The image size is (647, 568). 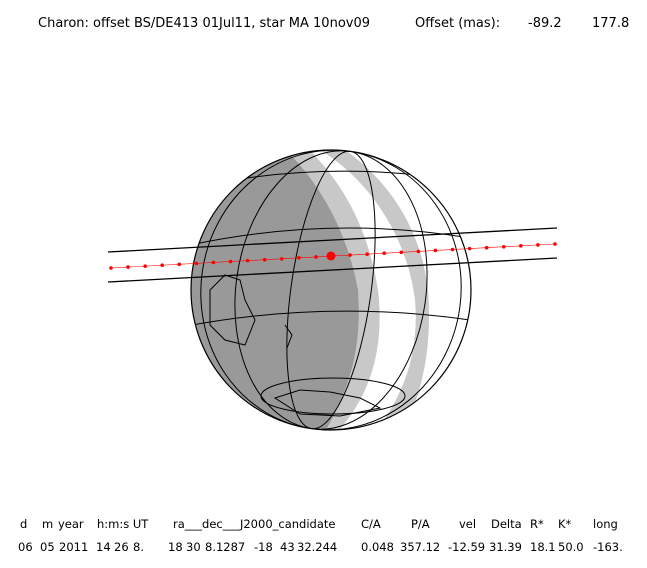 I want to click on offset-label: Offset (mas):, so click(x=457, y=23).